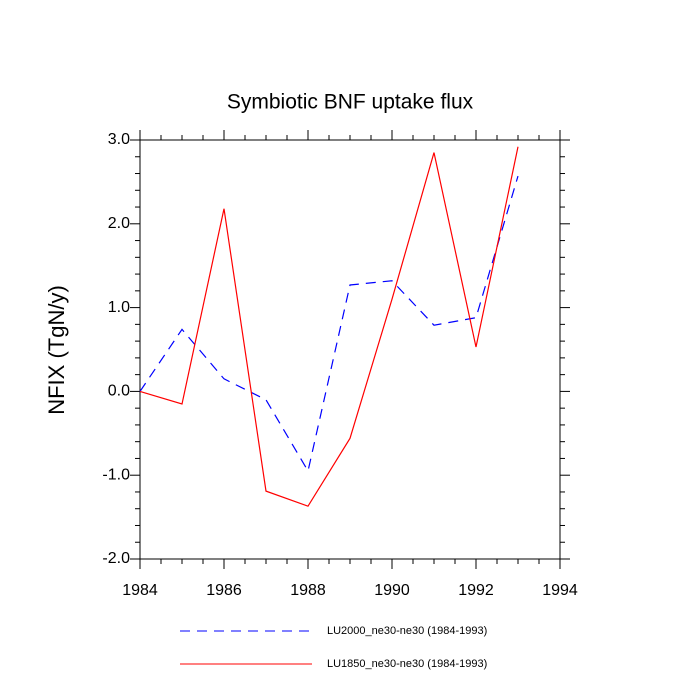  Describe the element at coordinates (119, 139) in the screenshot. I see `y-tick-label: 3.0` at that location.